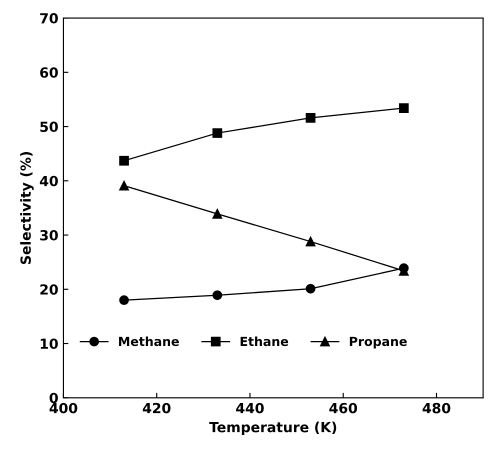 This screenshot has height=452, width=488. I want to click on x-tick-label: 460, so click(343, 408).